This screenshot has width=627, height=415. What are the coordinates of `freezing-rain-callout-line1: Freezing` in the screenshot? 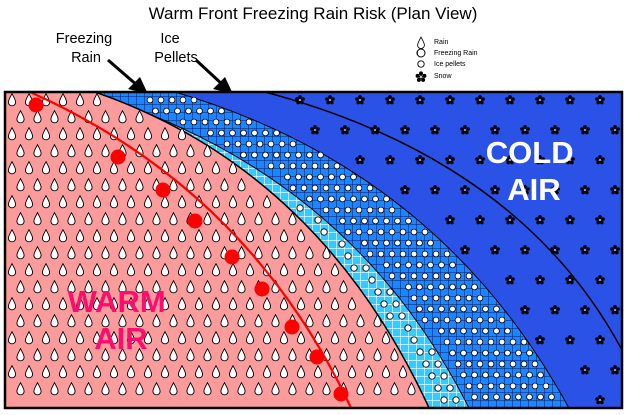 It's located at (84, 39).